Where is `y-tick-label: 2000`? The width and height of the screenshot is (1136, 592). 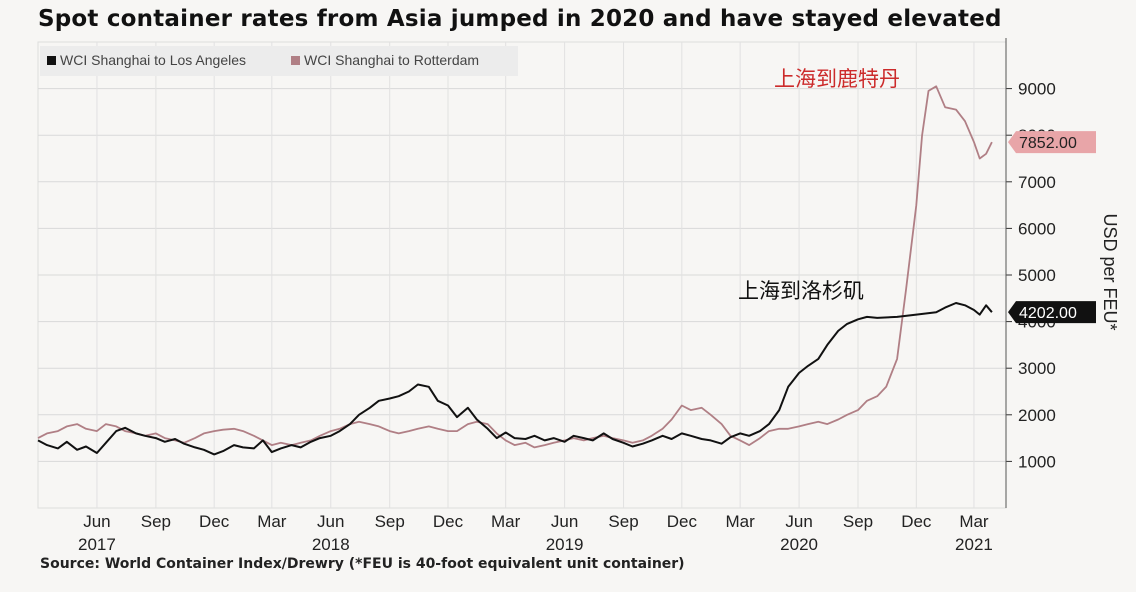 y-tick-label: 2000 is located at coordinates (1037, 415).